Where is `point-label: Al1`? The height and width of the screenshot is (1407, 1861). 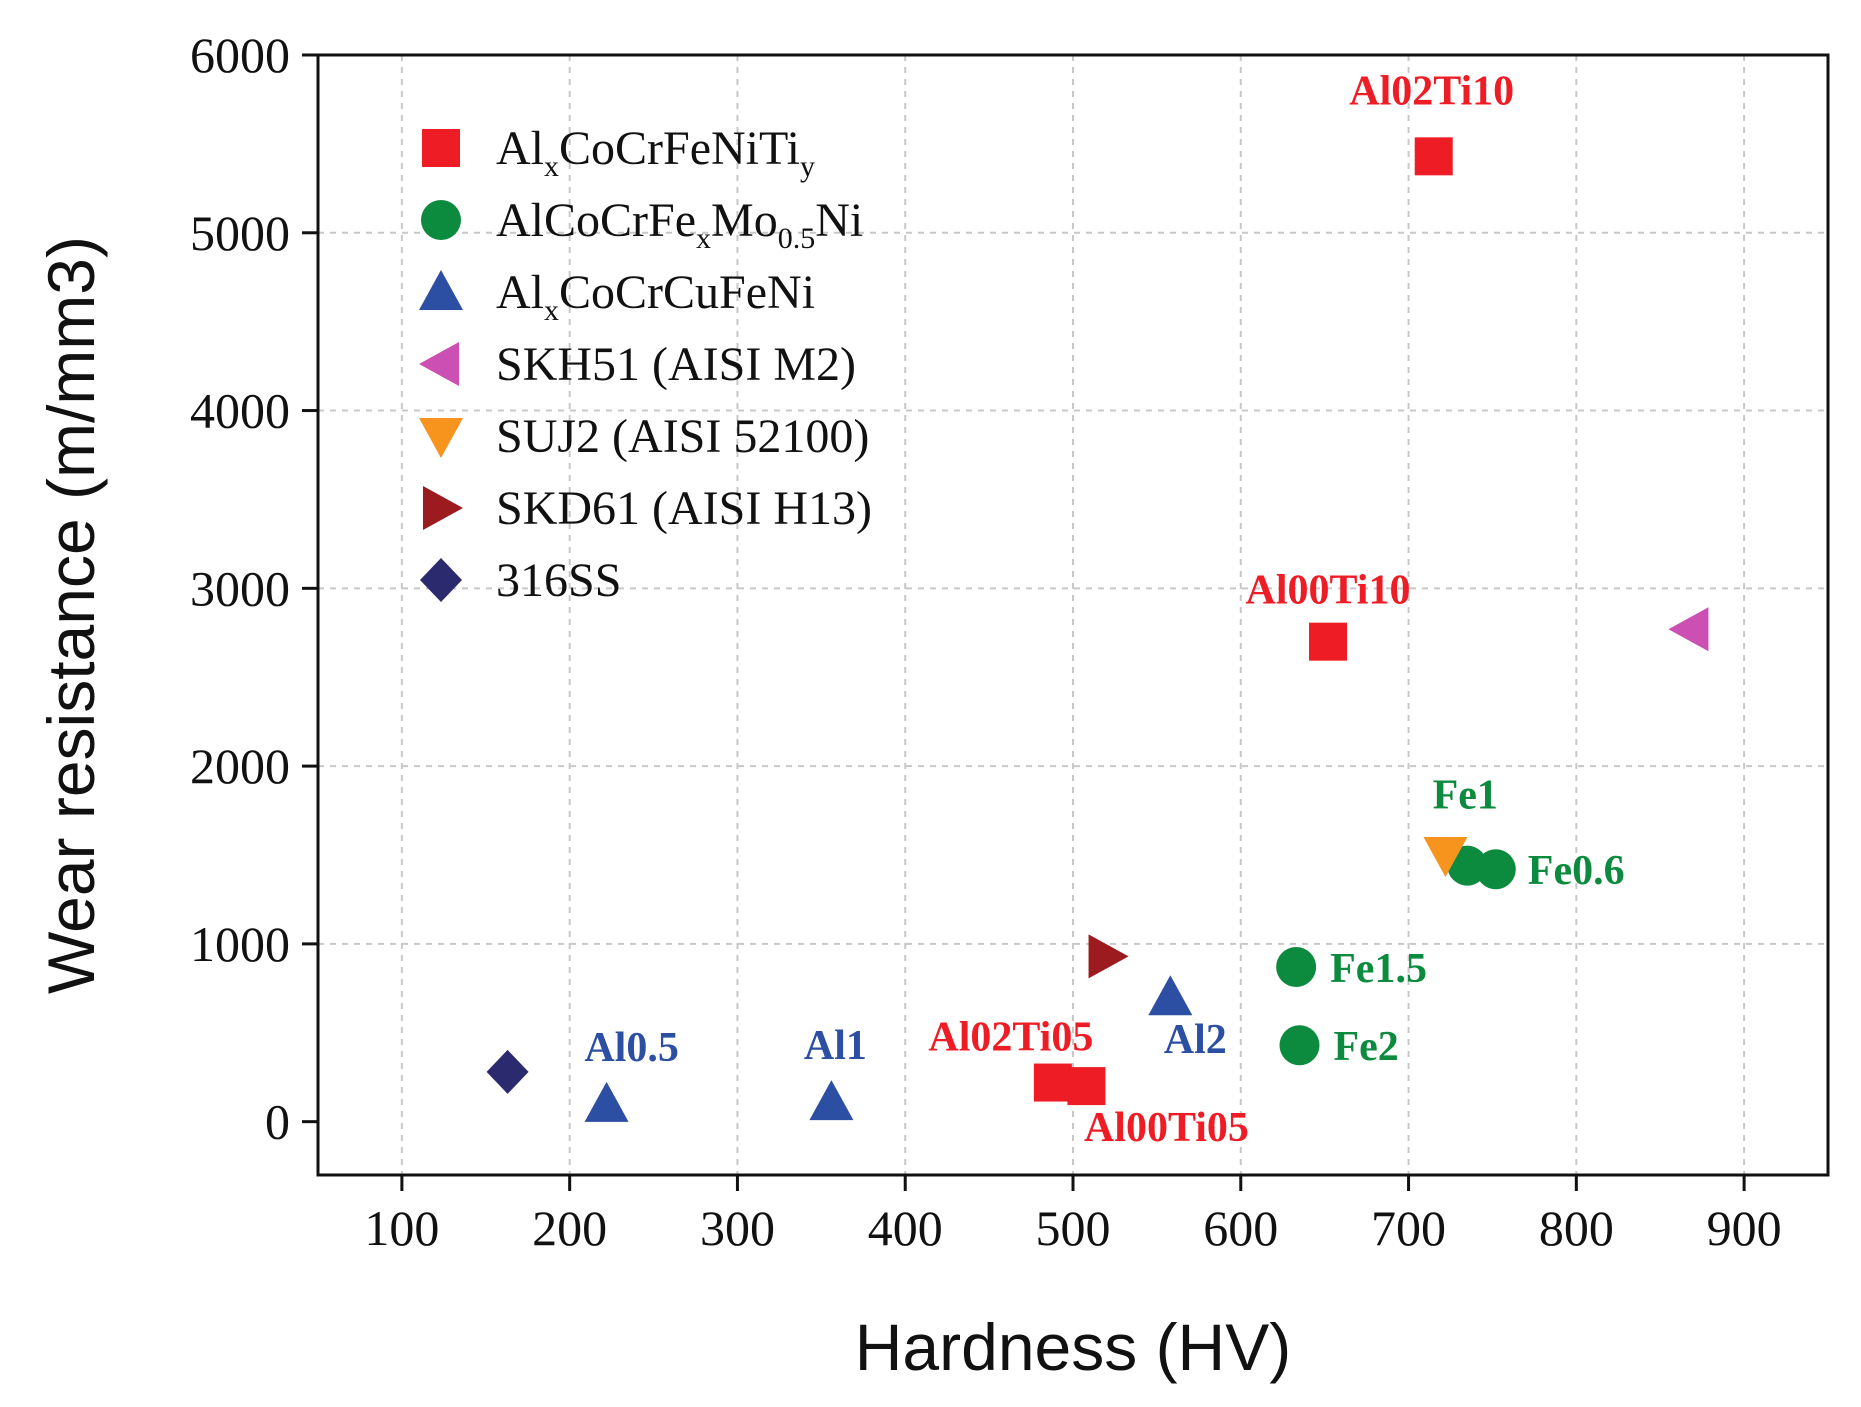 point-label: Al1 is located at coordinates (835, 1046).